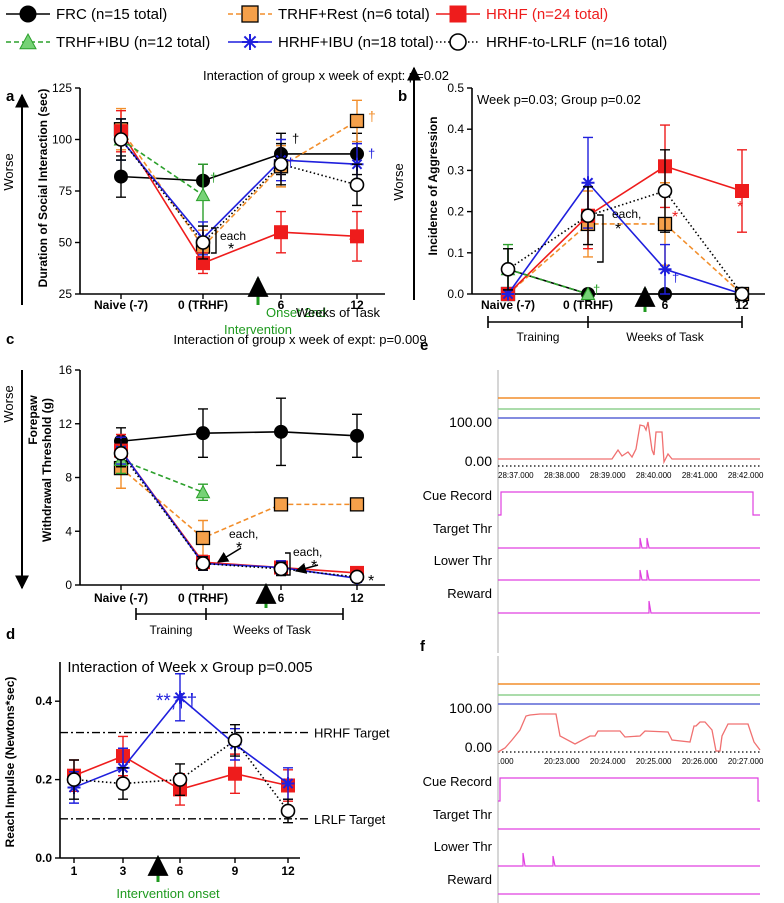 Image resolution: width=784 pixels, height=903 pixels. I want to click on legend-label: FRC (n=15 total), so click(111, 14).